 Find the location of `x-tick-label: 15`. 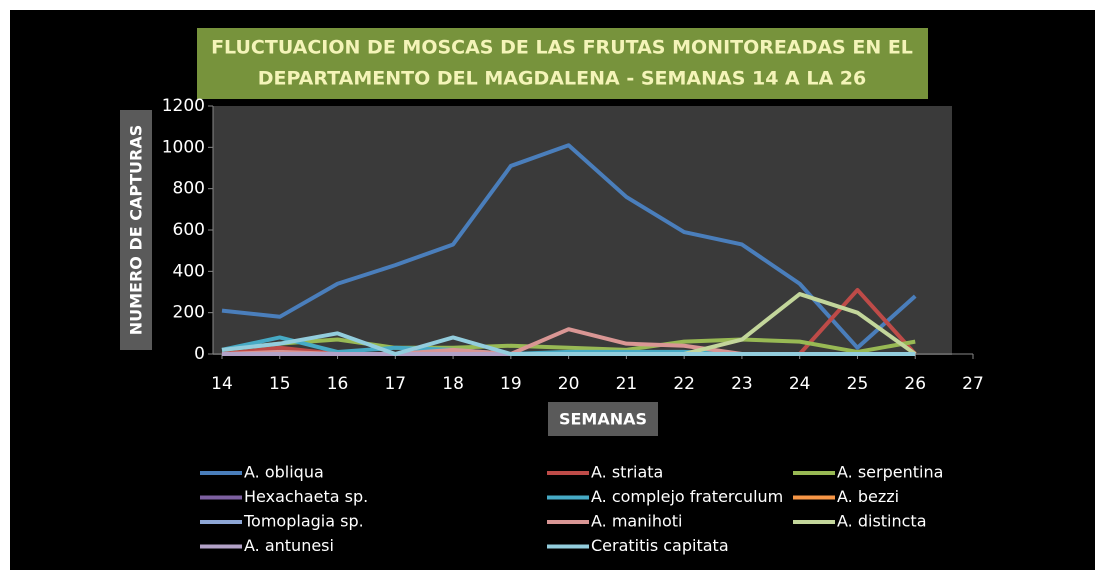

x-tick-label: 15 is located at coordinates (280, 384).